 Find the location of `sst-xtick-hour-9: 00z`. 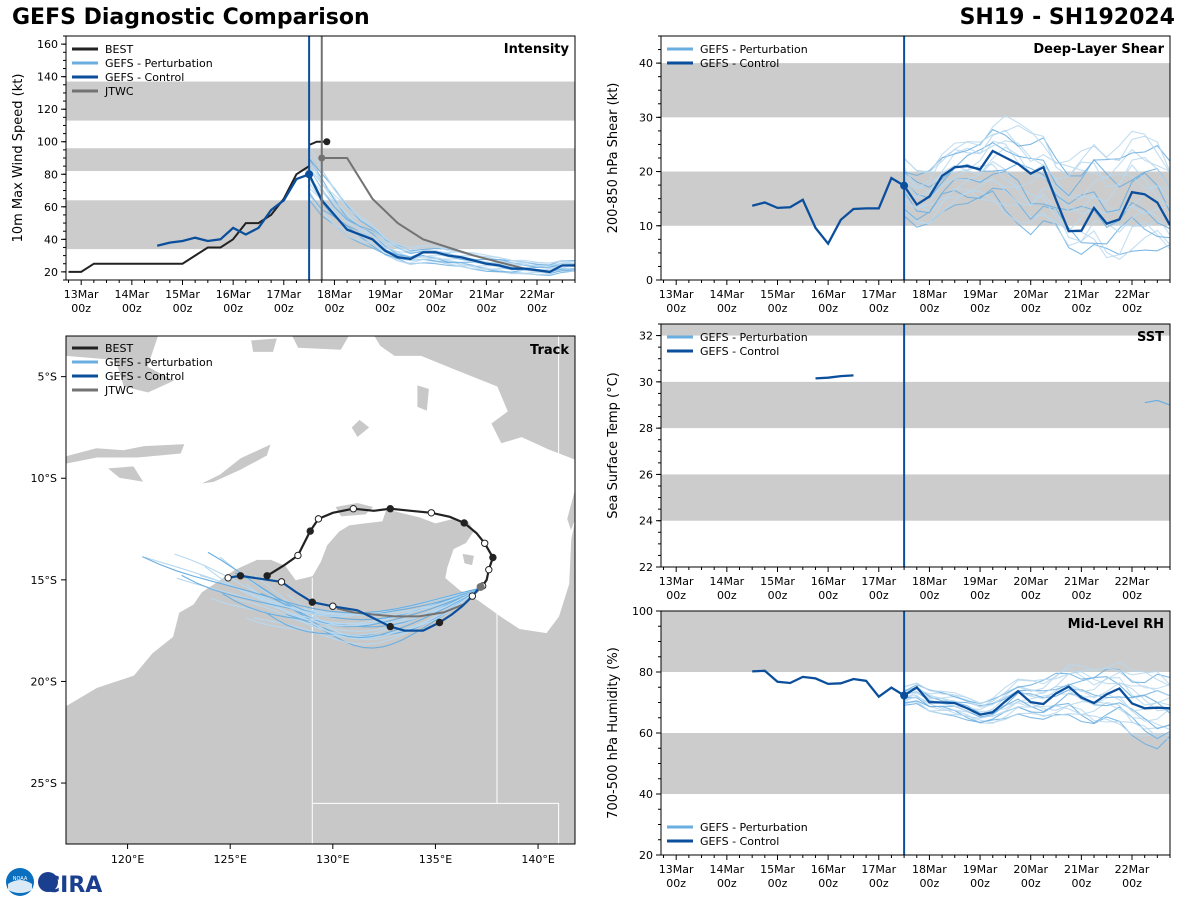

sst-xtick-hour-9: 00z is located at coordinates (1132, 595).